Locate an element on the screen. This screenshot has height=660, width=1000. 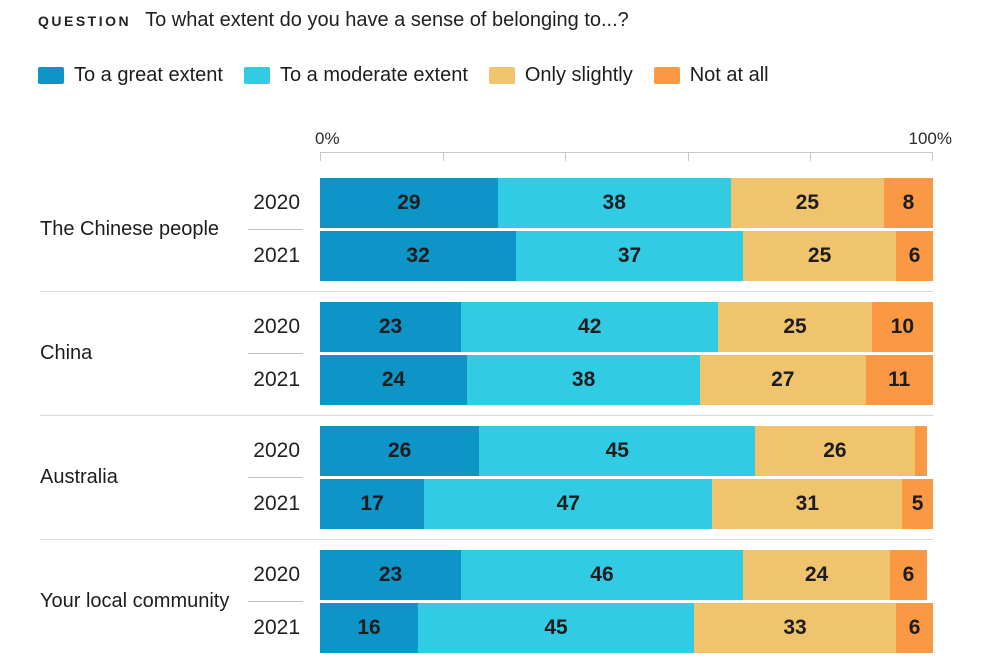
stacked-bar: 24 38 27 11 is located at coordinates (626, 380).